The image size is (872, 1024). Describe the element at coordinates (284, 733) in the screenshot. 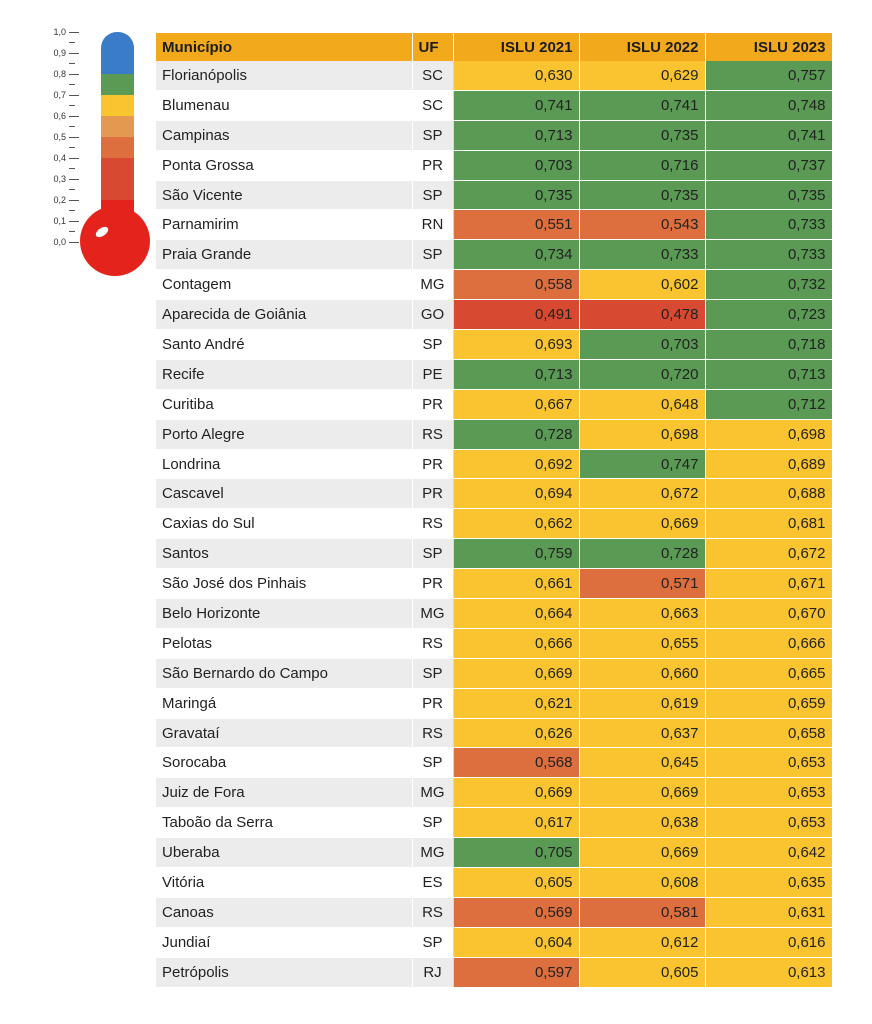

I see `municipio-cell: Gravataí` at that location.